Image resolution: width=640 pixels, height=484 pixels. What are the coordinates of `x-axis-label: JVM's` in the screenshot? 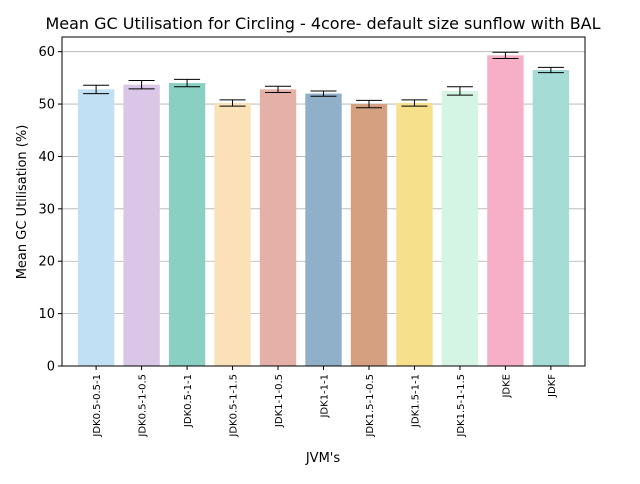 It's located at (323, 458).